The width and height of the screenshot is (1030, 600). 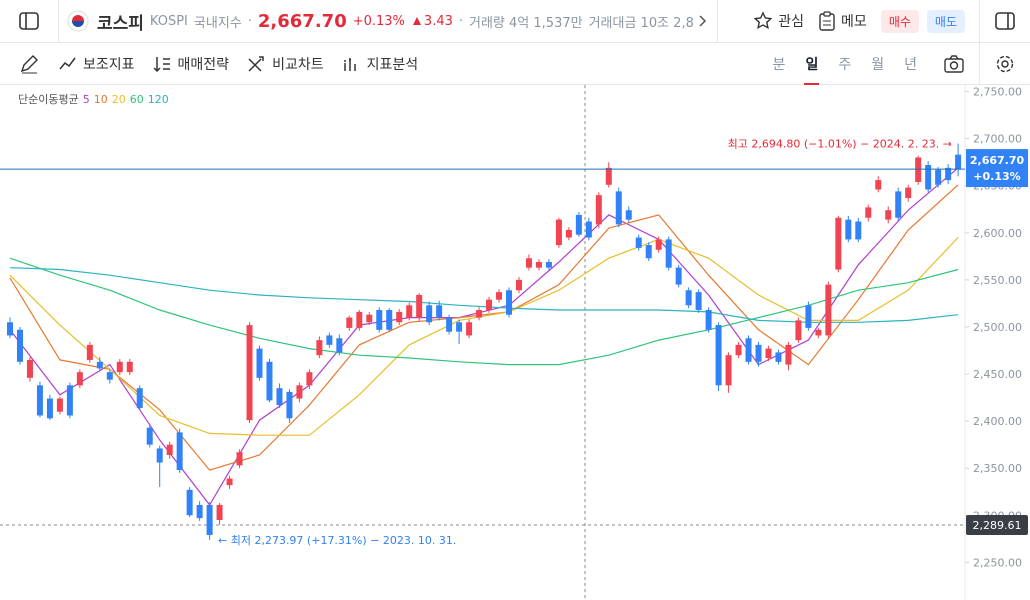 I want to click on period-tab: 년, so click(x=910, y=64).